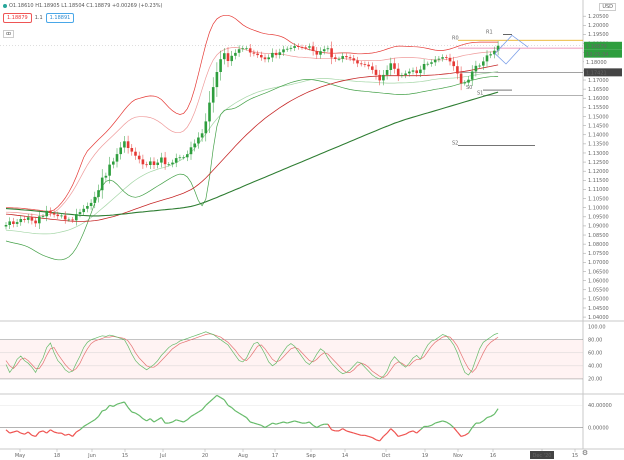 This screenshot has height=460, width=624. What do you see at coordinates (345, 456) in the screenshot?
I see `time-tick-label: 14` at bounding box center [345, 456].